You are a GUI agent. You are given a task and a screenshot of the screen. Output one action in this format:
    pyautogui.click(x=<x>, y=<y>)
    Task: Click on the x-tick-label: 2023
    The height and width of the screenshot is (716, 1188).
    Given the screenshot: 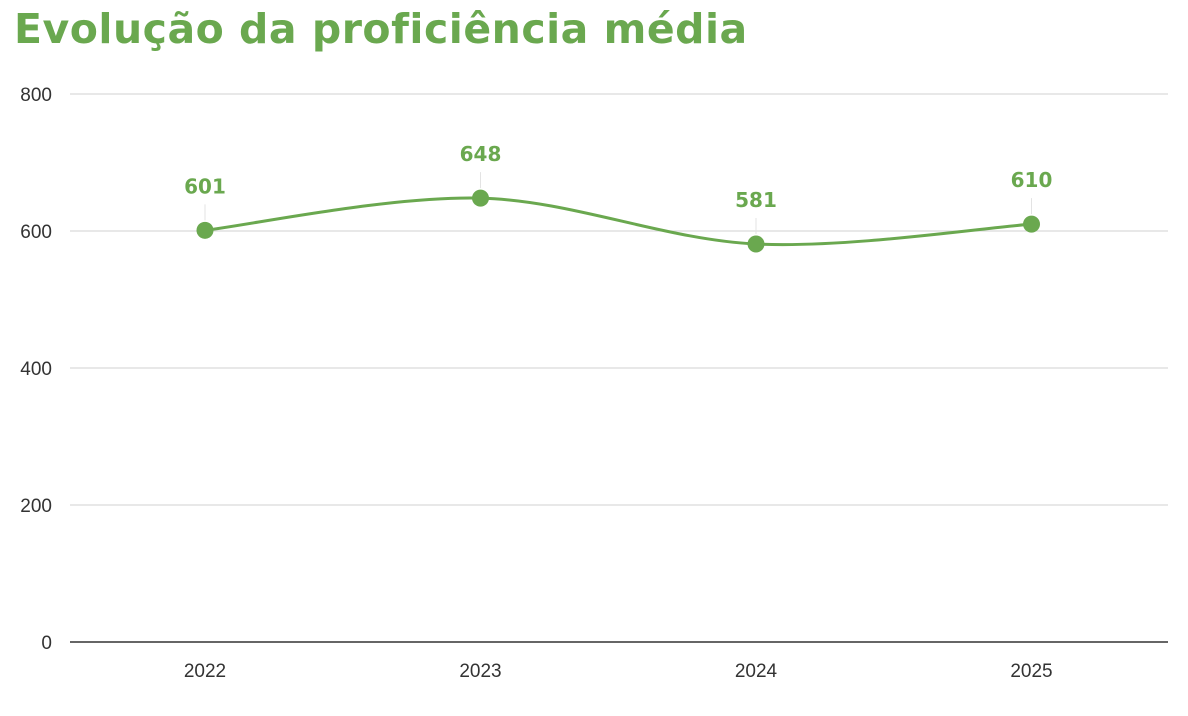 What is the action you would take?
    pyautogui.click(x=480, y=671)
    